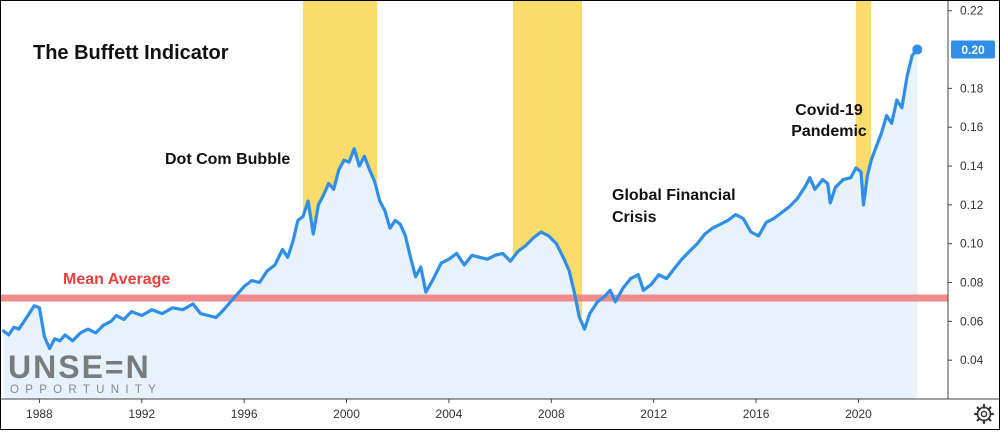  Describe the element at coordinates (972, 360) in the screenshot. I see `y-tick-label: 0.04` at that location.